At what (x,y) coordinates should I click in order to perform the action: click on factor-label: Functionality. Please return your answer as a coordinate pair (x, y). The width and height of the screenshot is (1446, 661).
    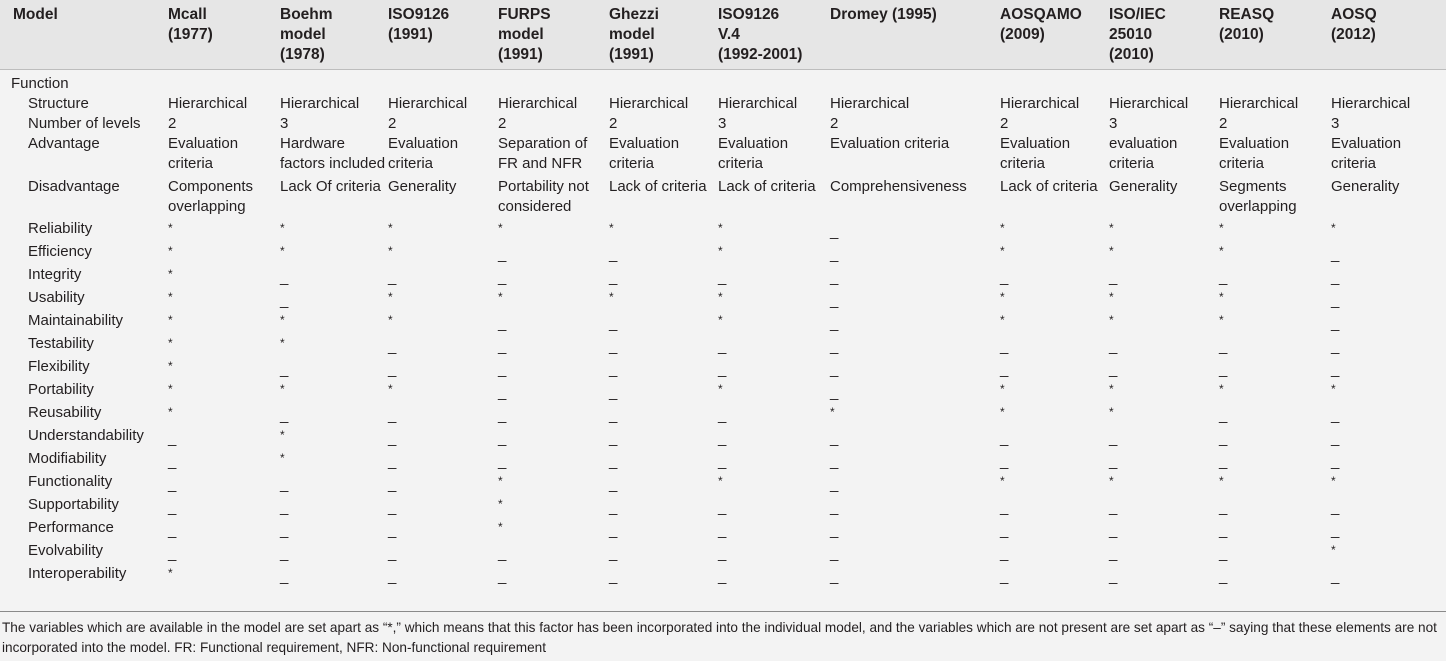
    Looking at the image, I should click on (70, 481).